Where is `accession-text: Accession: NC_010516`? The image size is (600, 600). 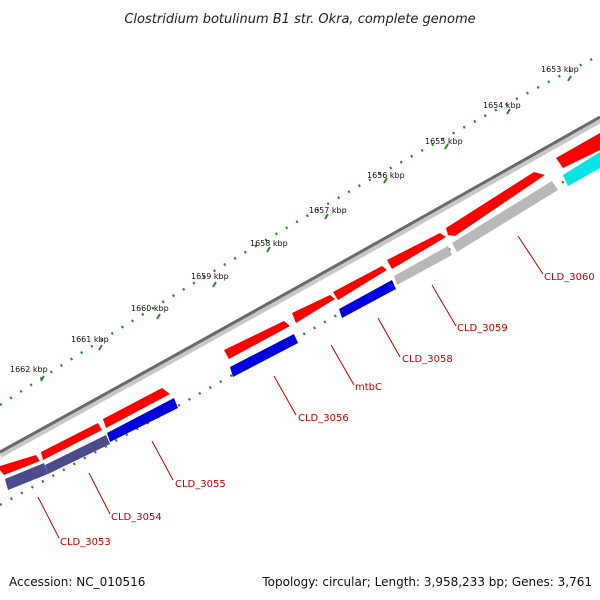 accession-text: Accession: NC_010516 is located at coordinates (77, 582).